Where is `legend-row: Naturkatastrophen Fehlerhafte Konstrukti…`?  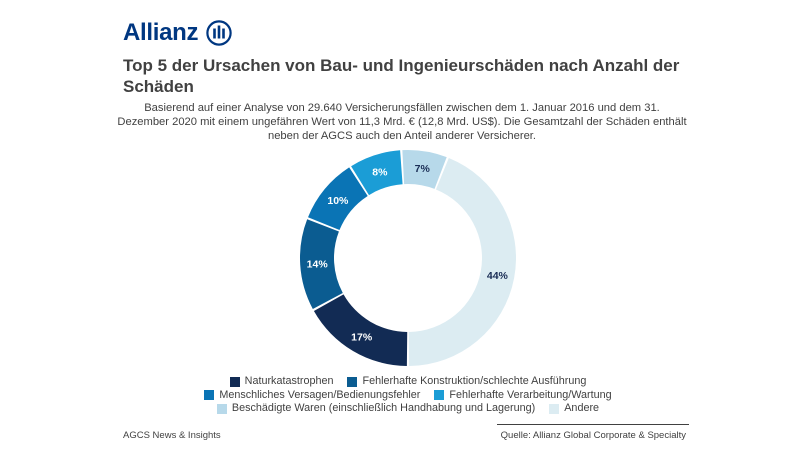 legend-row: Naturkatastrophen Fehlerhafte Konstrukti… is located at coordinates (408, 381).